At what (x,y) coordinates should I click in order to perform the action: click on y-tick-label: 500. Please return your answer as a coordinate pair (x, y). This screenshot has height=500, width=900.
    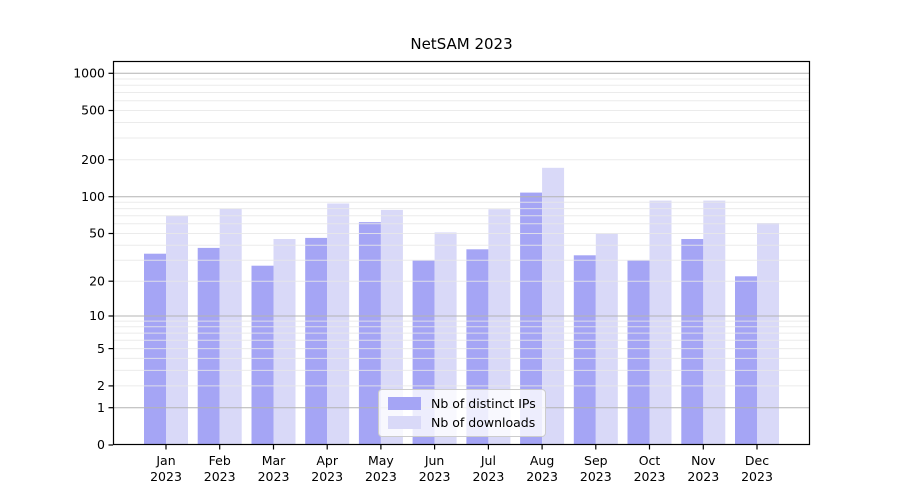
    Looking at the image, I should click on (93, 110).